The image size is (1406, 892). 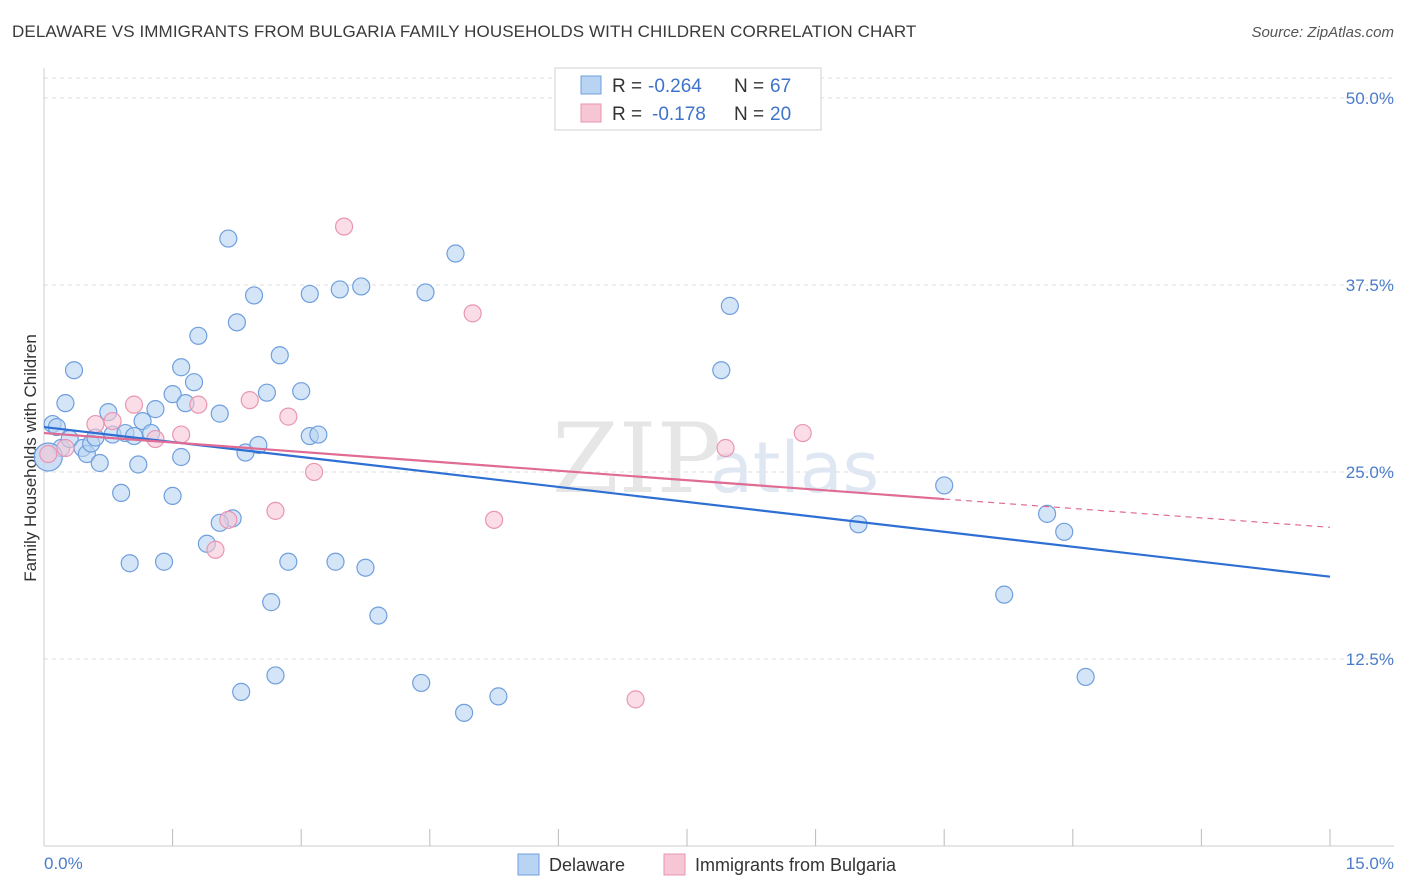 I want to click on x-tick-marks, so click(x=751, y=837).